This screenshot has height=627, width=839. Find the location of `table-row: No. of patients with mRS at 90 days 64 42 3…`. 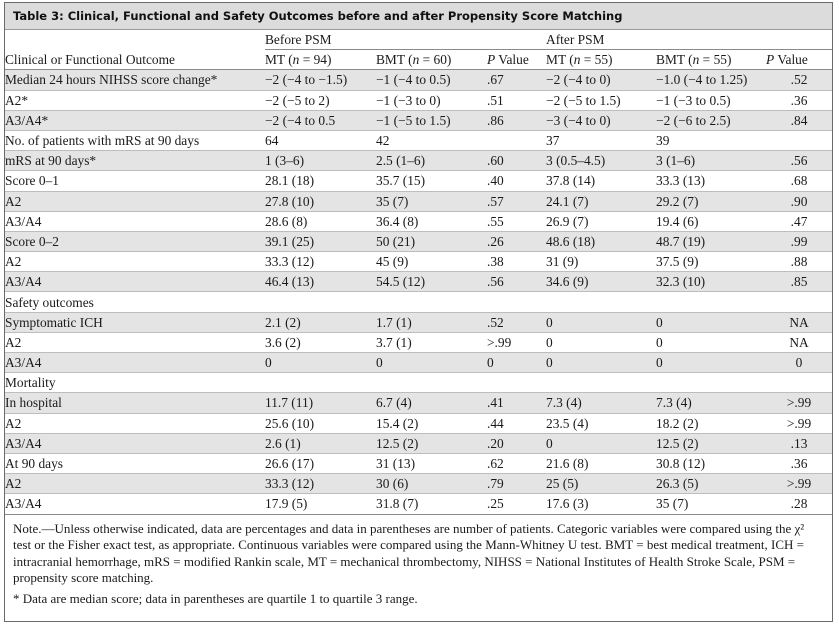

table-row: No. of patients with mRS at 90 days 64 42 3… is located at coordinates (419, 141).